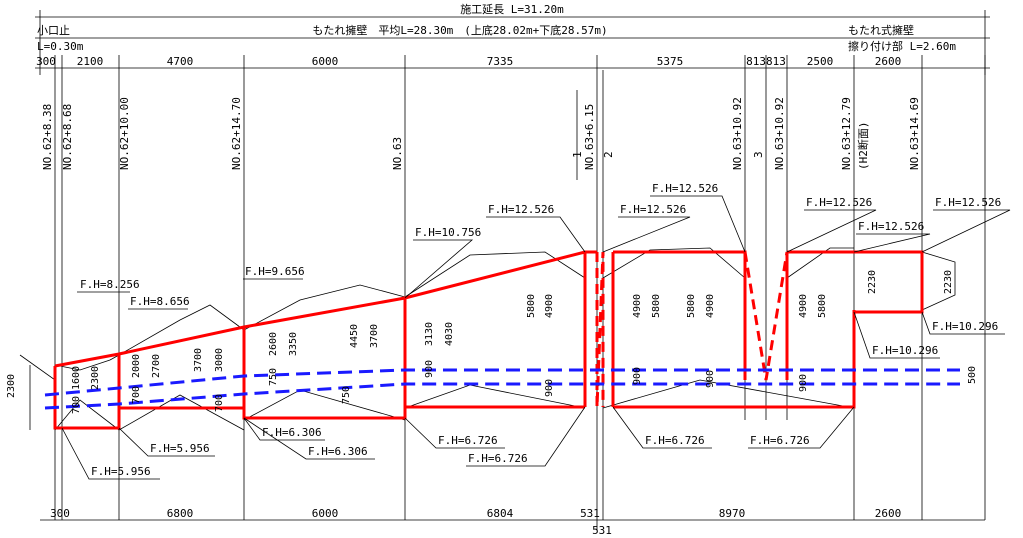  What do you see at coordinates (602, 530) in the screenshot?
I see `bottom-sub-dim: 531` at bounding box center [602, 530].